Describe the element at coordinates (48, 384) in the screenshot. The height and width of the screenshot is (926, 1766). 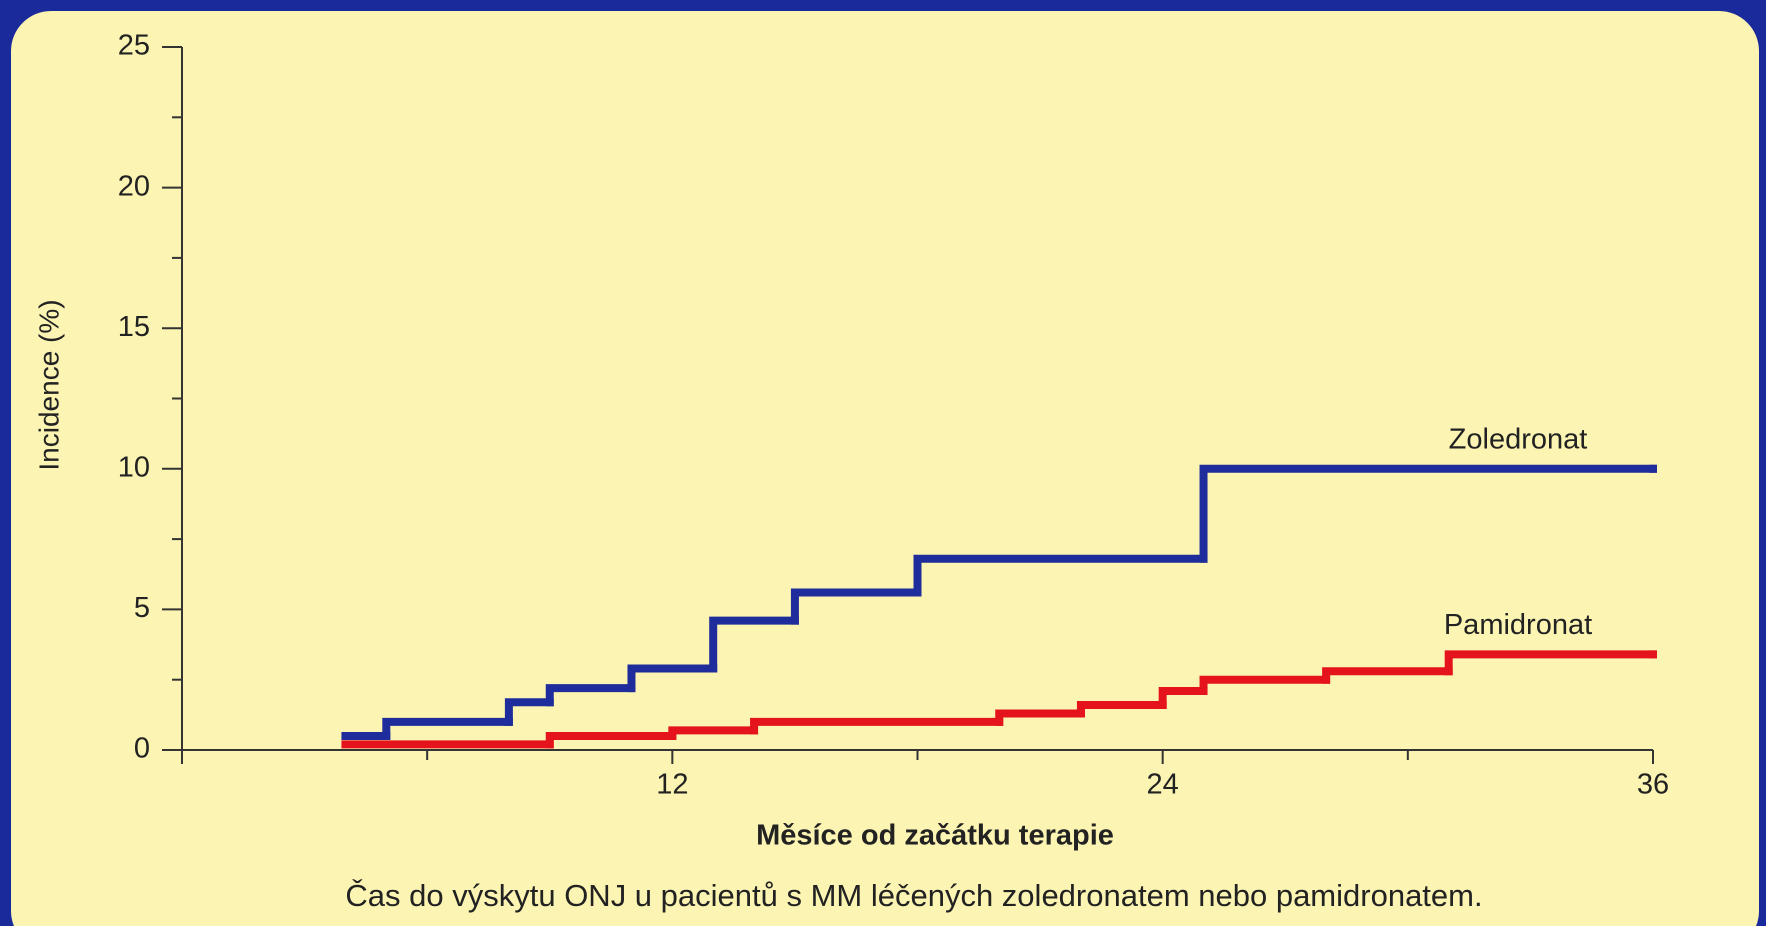
I see `y-axis-label: Incidence (%)` at that location.